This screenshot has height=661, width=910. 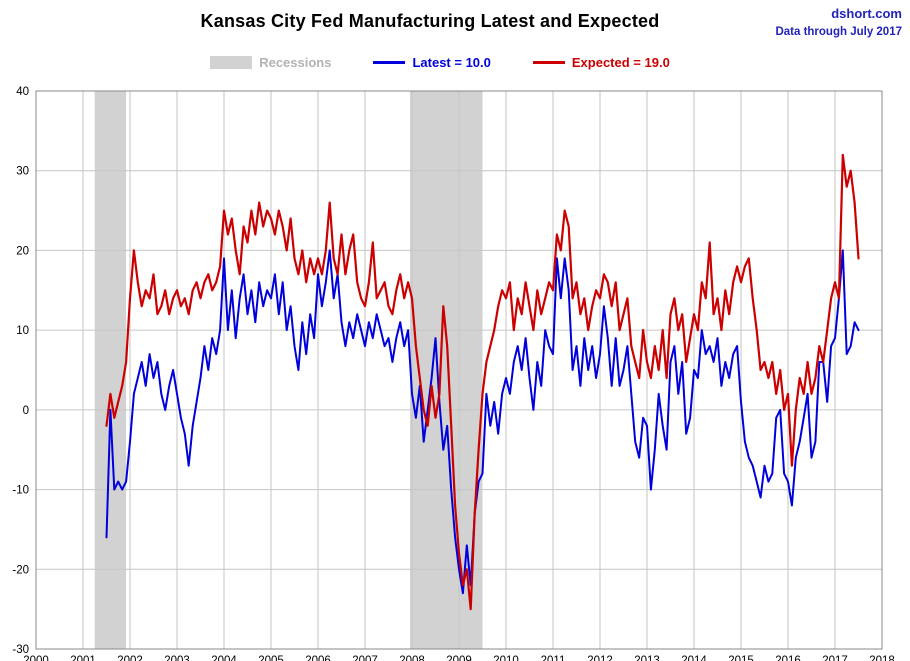 What do you see at coordinates (838, 31) in the screenshot?
I see `data-through-label: Data through July 2017` at bounding box center [838, 31].